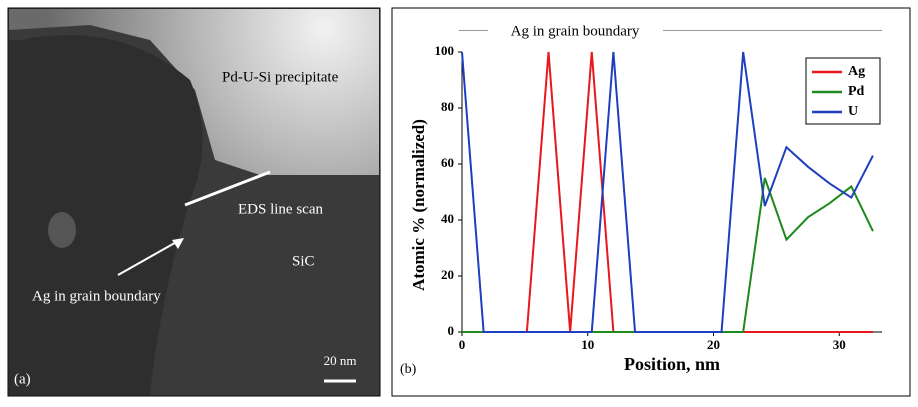 The width and height of the screenshot is (918, 407). What do you see at coordinates (451, 330) in the screenshot?
I see `y-tick-label: 0` at bounding box center [451, 330].